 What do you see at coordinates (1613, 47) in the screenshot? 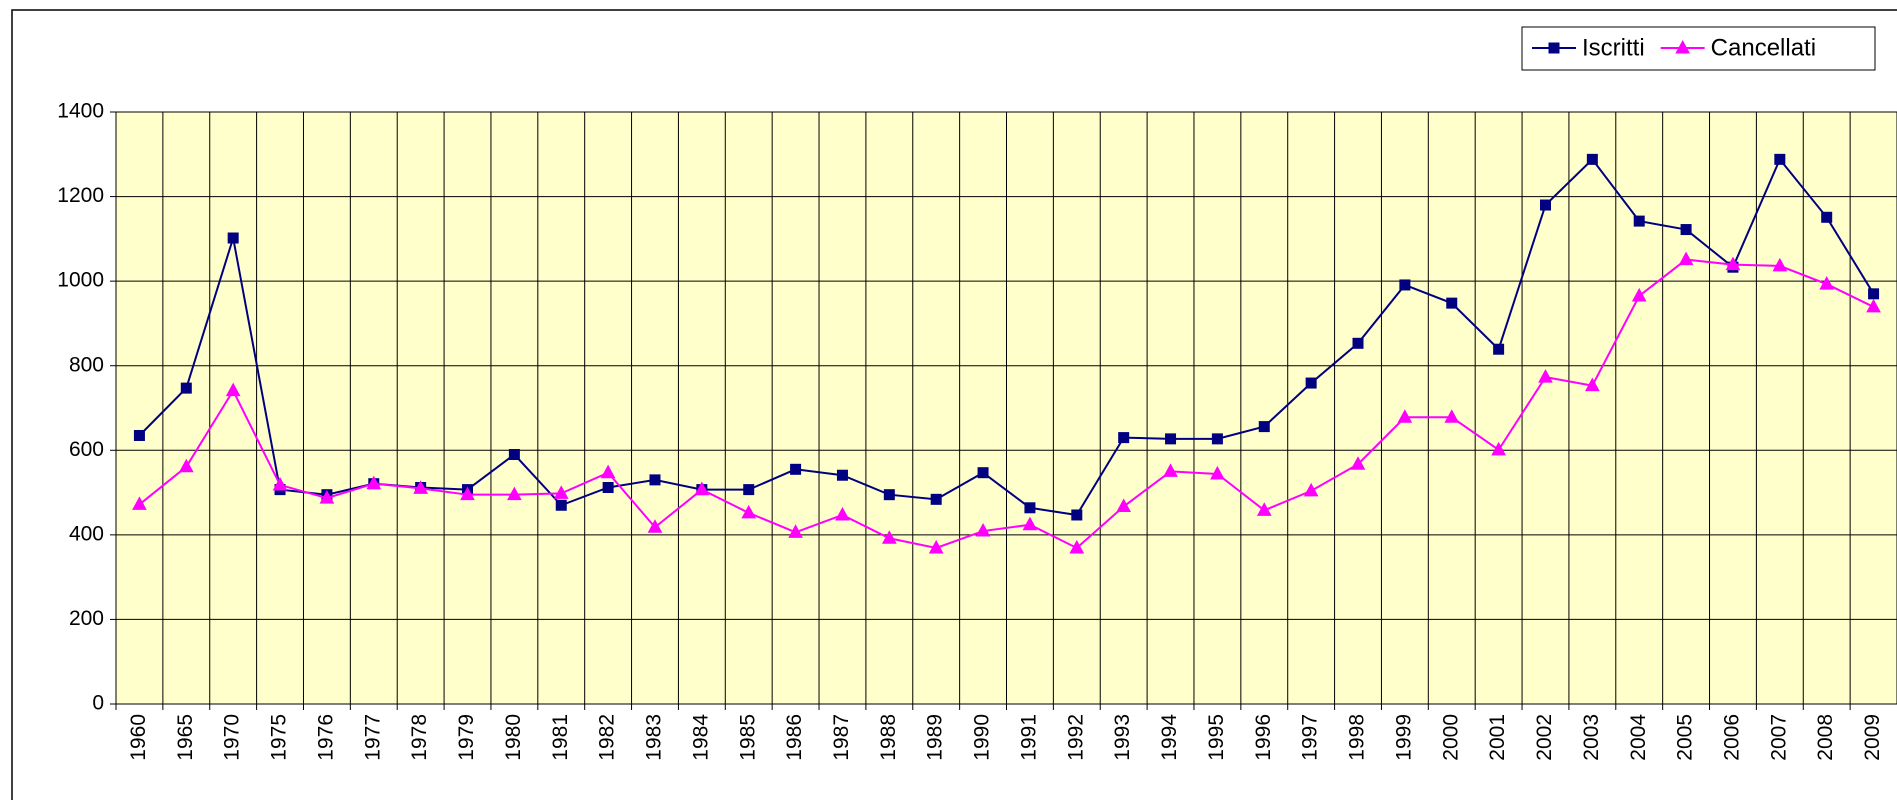
I see `legend-label: Iscritti` at bounding box center [1613, 47].